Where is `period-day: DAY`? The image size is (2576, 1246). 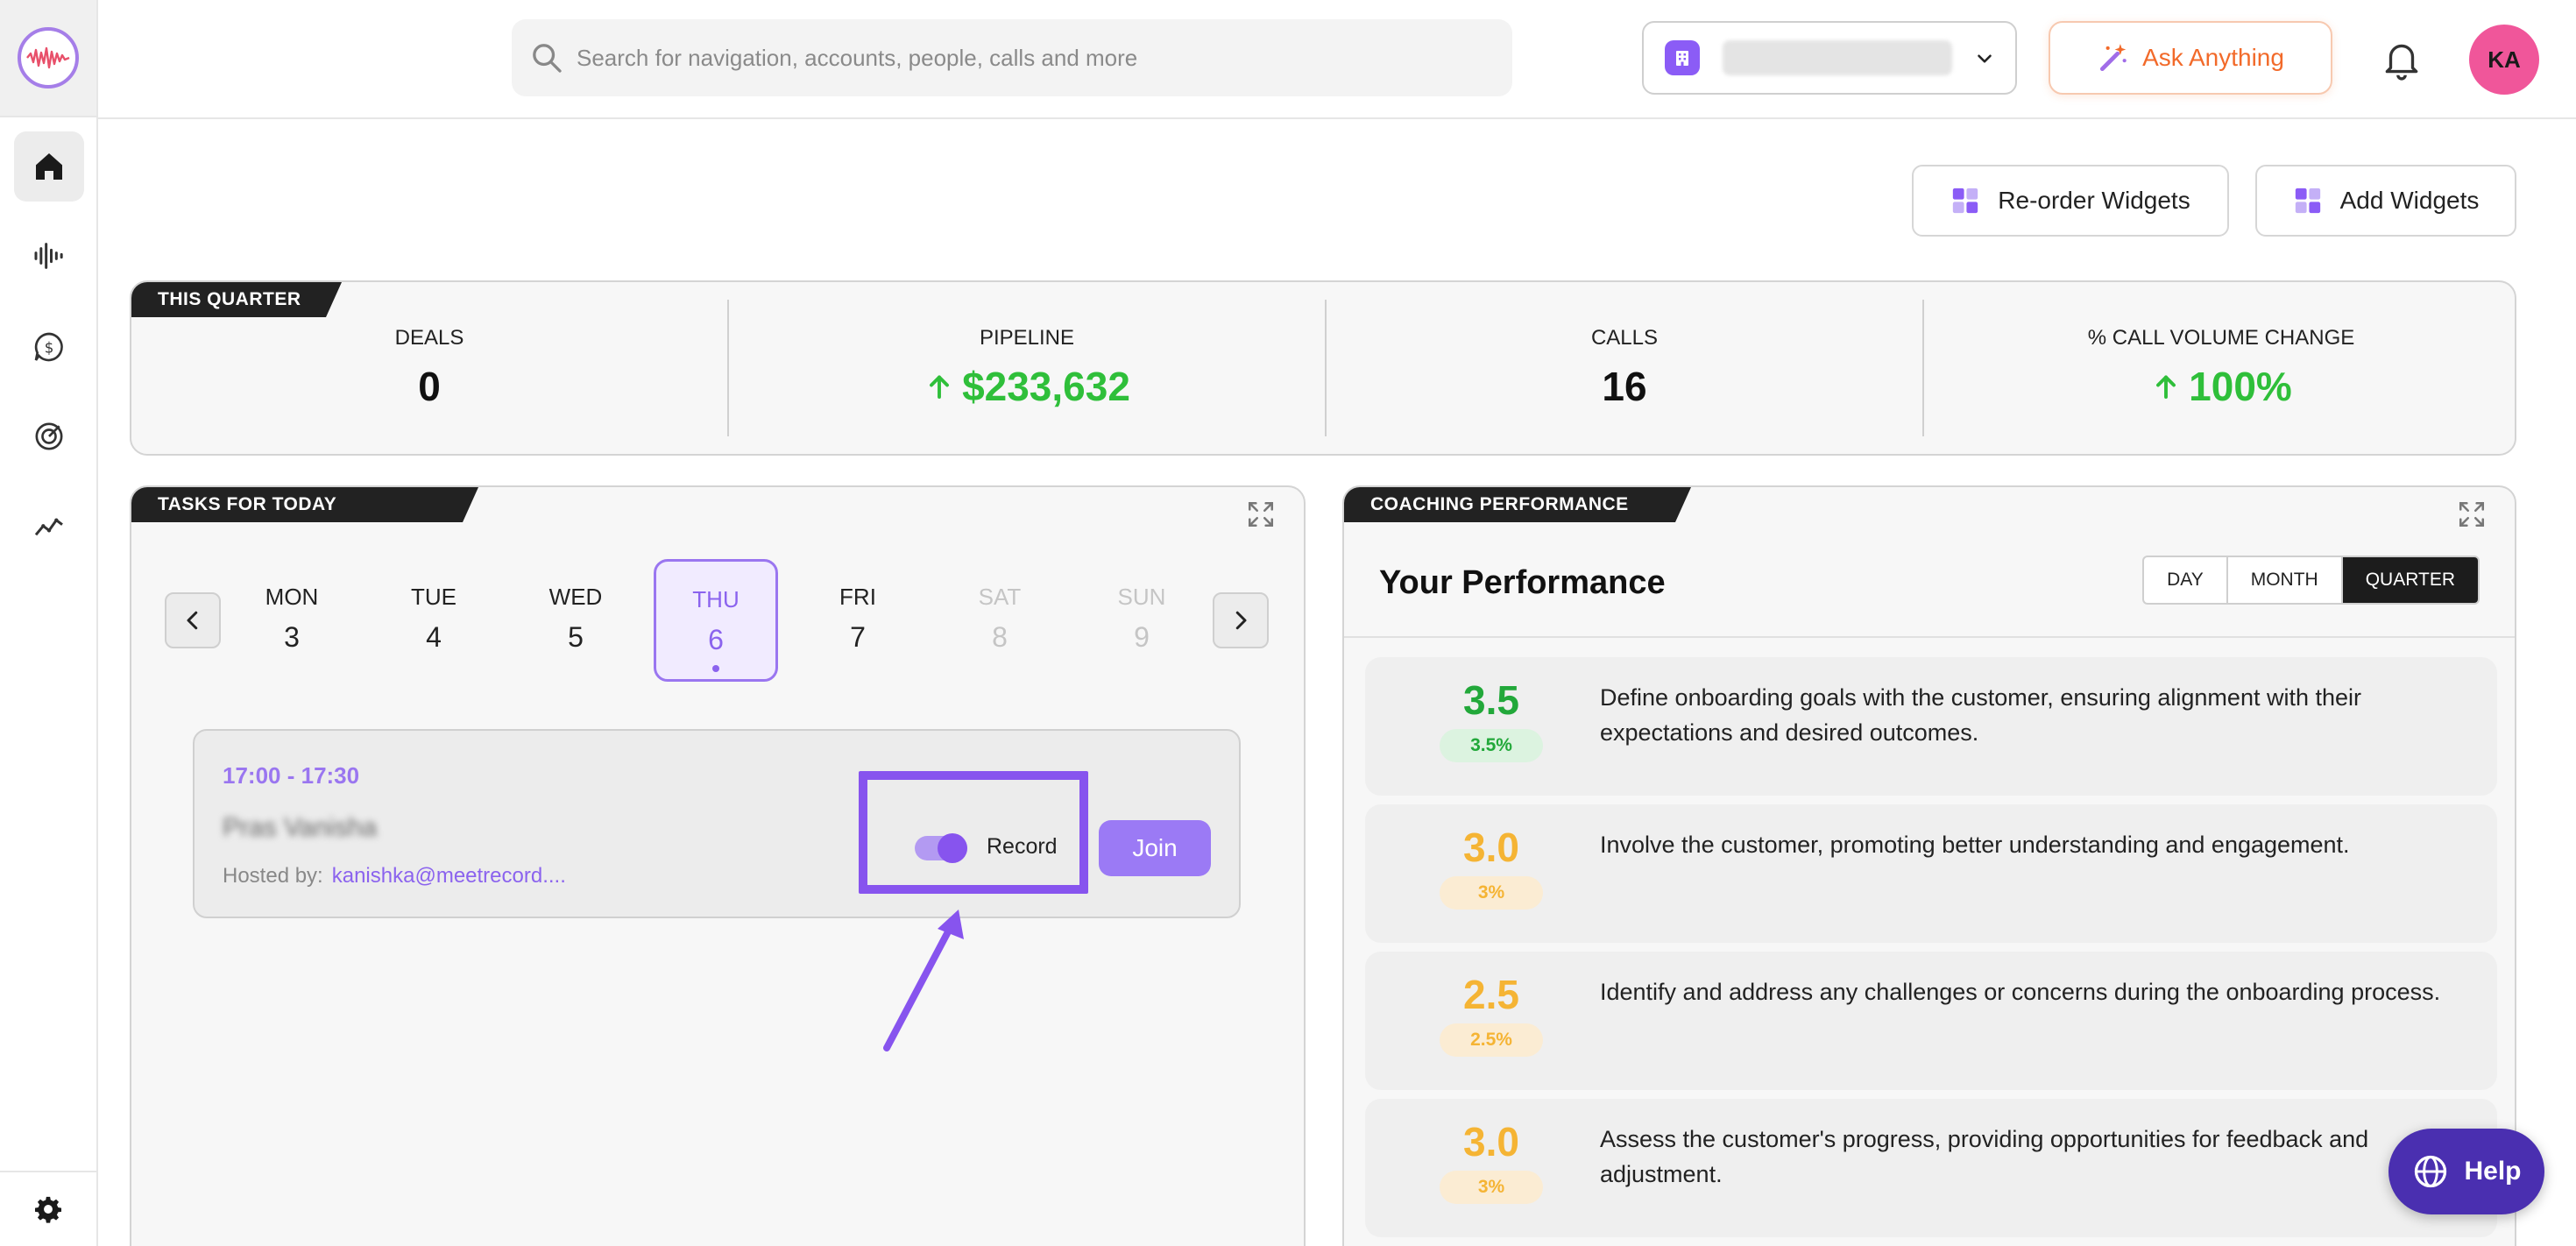 period-day: DAY is located at coordinates (2186, 580).